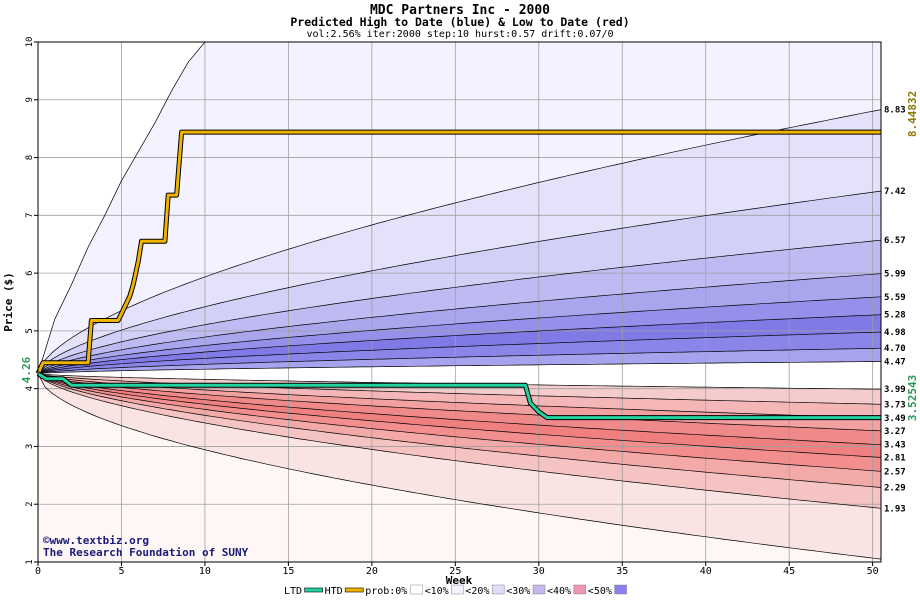  What do you see at coordinates (205, 571) in the screenshot?
I see `x-tick-label-10: 10` at bounding box center [205, 571].